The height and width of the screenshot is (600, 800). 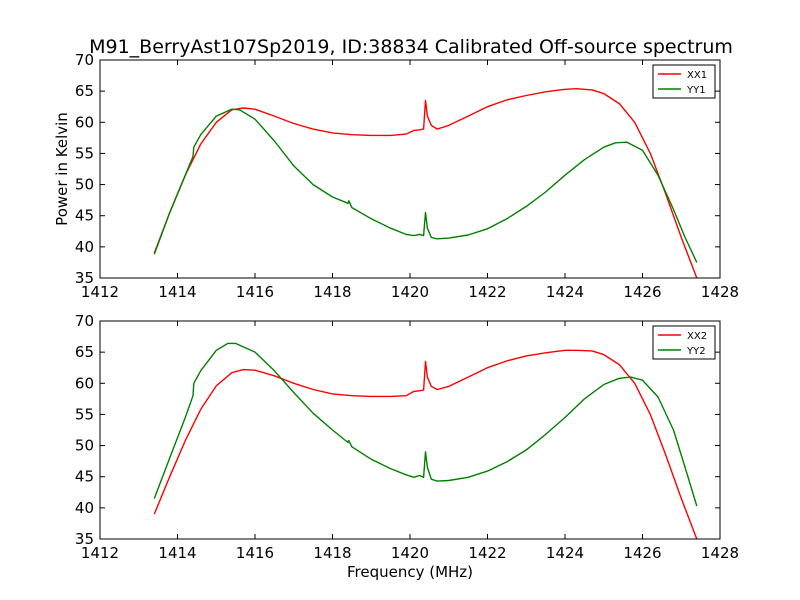 What do you see at coordinates (696, 351) in the screenshot?
I see `legend-label-yy2: YY2` at bounding box center [696, 351].